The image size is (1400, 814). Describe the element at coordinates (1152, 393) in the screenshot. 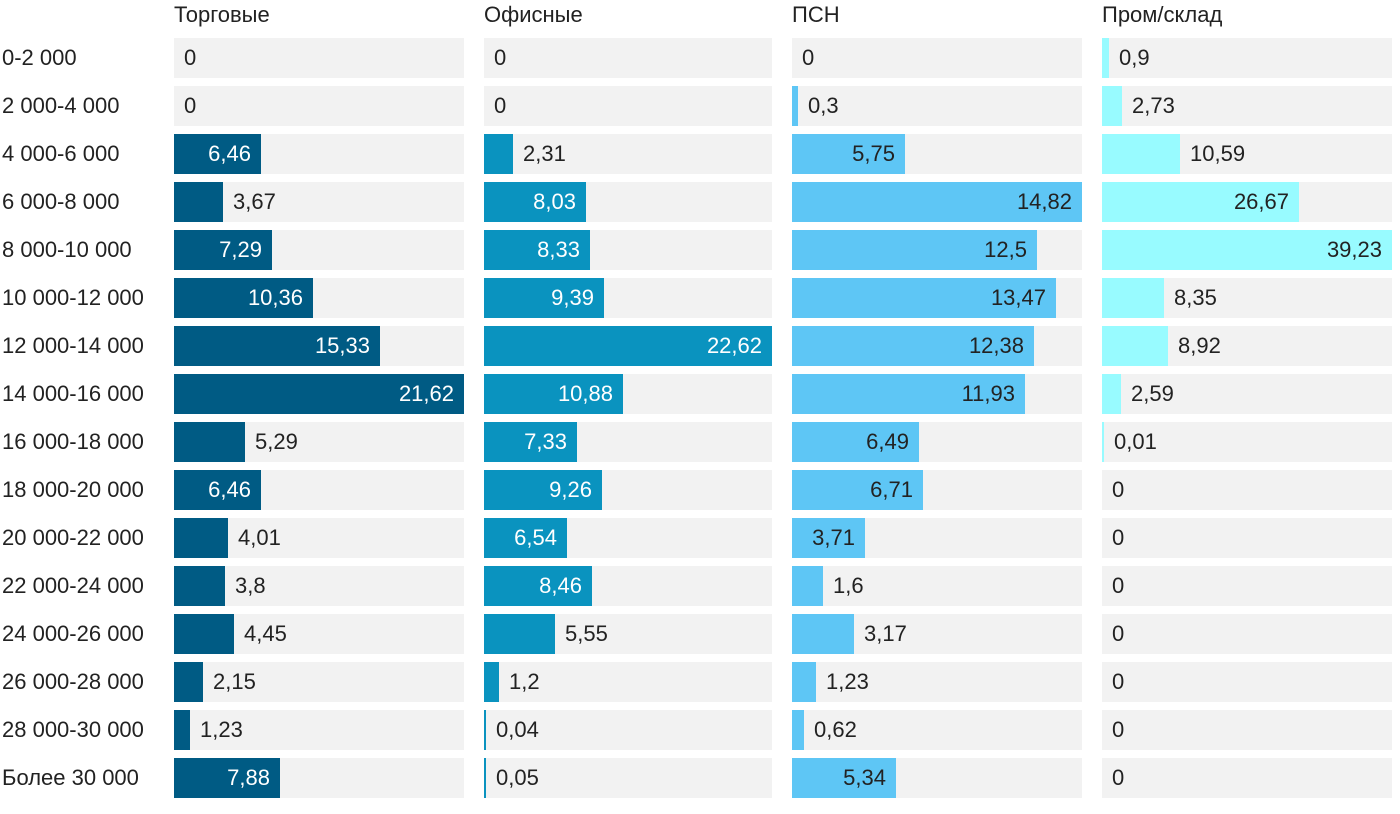

I see `bar-value-label: 2,59` at that location.